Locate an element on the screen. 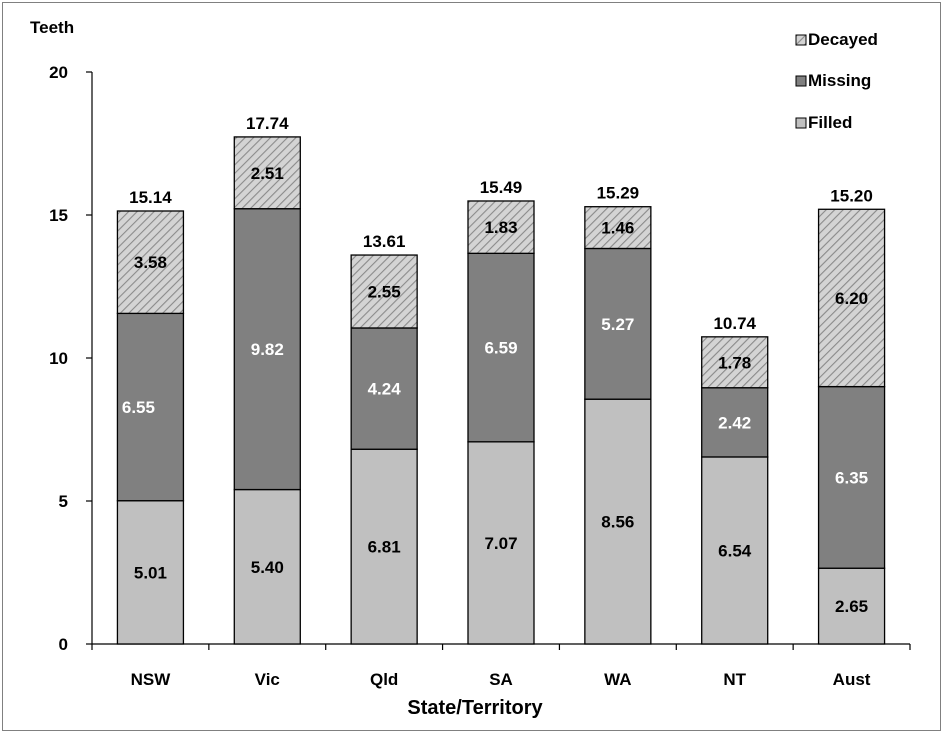 The height and width of the screenshot is (735, 945). data-label: 2.65 is located at coordinates (851, 606).